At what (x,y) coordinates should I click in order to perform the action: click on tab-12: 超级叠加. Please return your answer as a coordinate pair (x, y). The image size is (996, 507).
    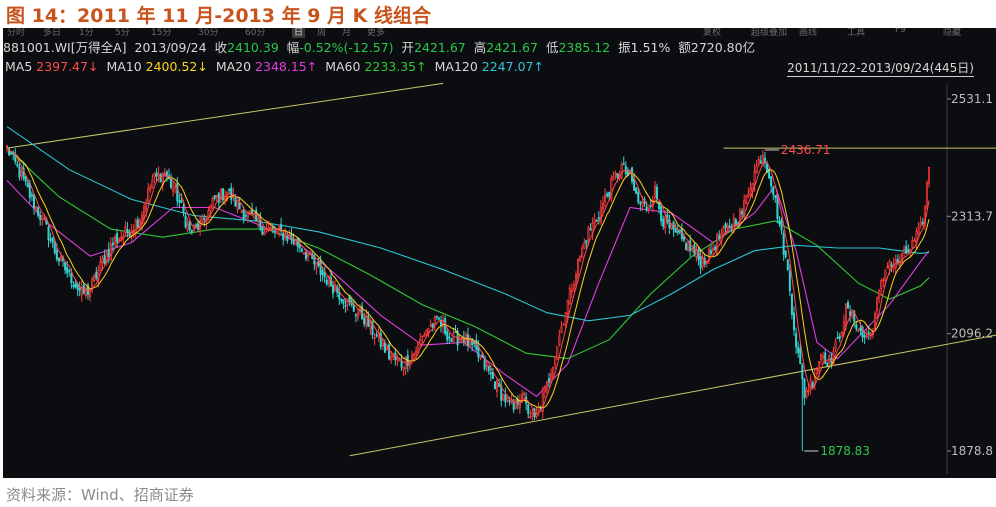
    Looking at the image, I should click on (769, 33).